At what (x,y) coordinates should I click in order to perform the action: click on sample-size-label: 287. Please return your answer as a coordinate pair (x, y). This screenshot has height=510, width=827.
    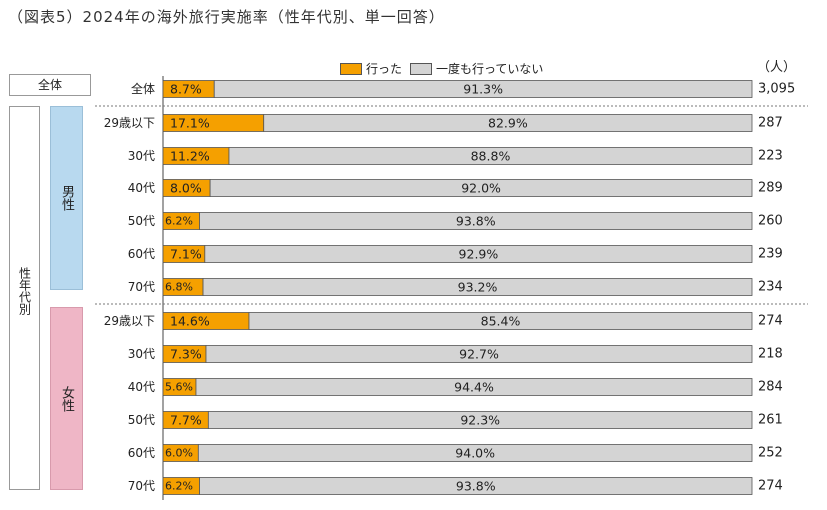
    Looking at the image, I should click on (770, 123).